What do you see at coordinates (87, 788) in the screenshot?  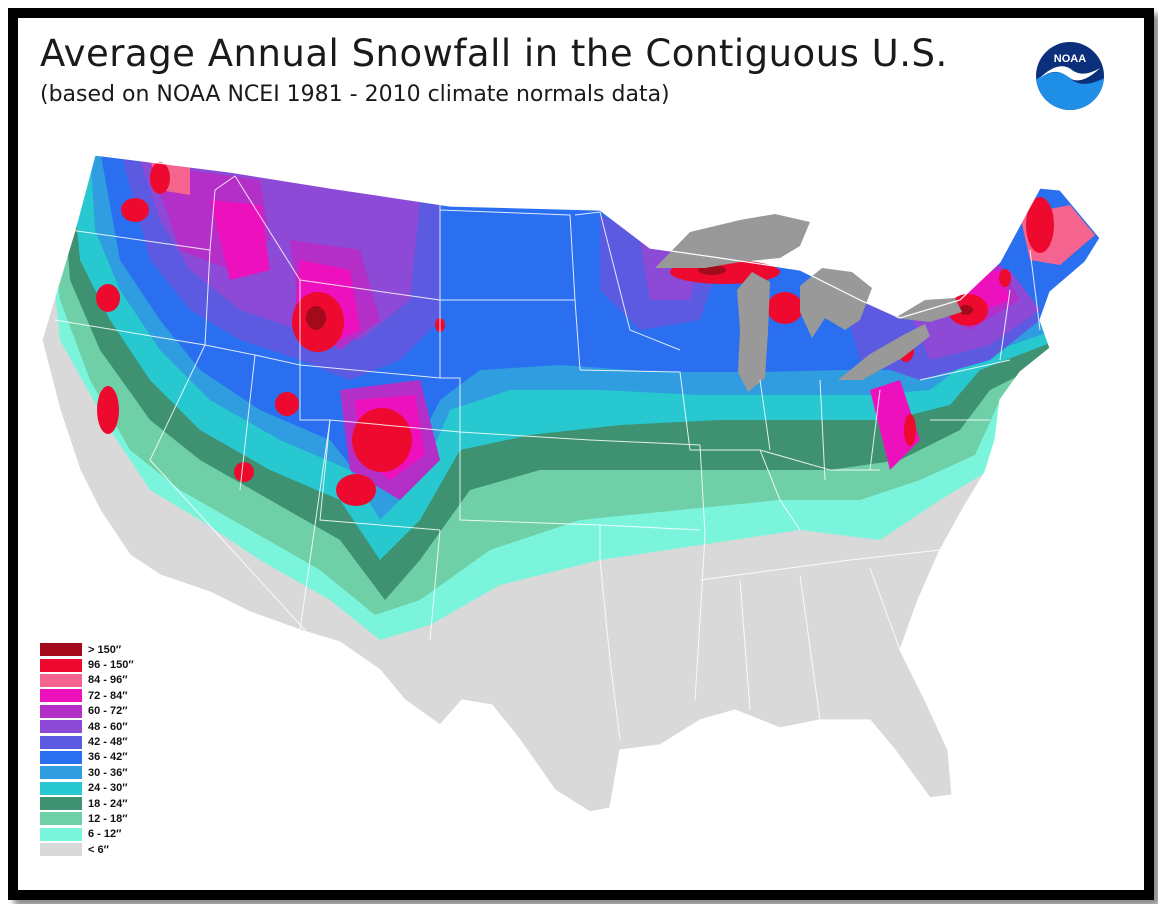 I see `legend-item: 24 - 30″` at bounding box center [87, 788].